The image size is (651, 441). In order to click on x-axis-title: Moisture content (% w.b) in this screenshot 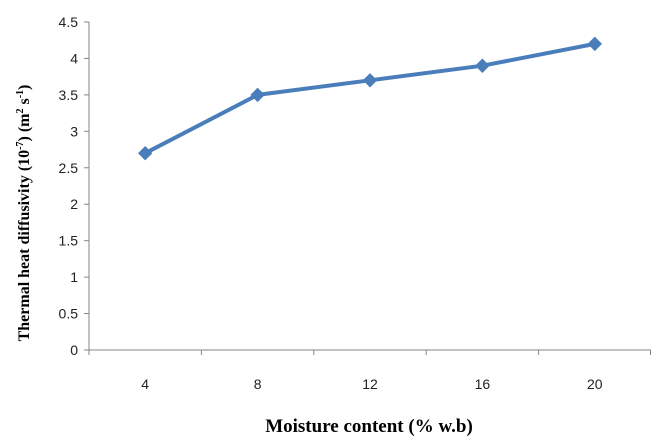, I will do `click(369, 426)`.